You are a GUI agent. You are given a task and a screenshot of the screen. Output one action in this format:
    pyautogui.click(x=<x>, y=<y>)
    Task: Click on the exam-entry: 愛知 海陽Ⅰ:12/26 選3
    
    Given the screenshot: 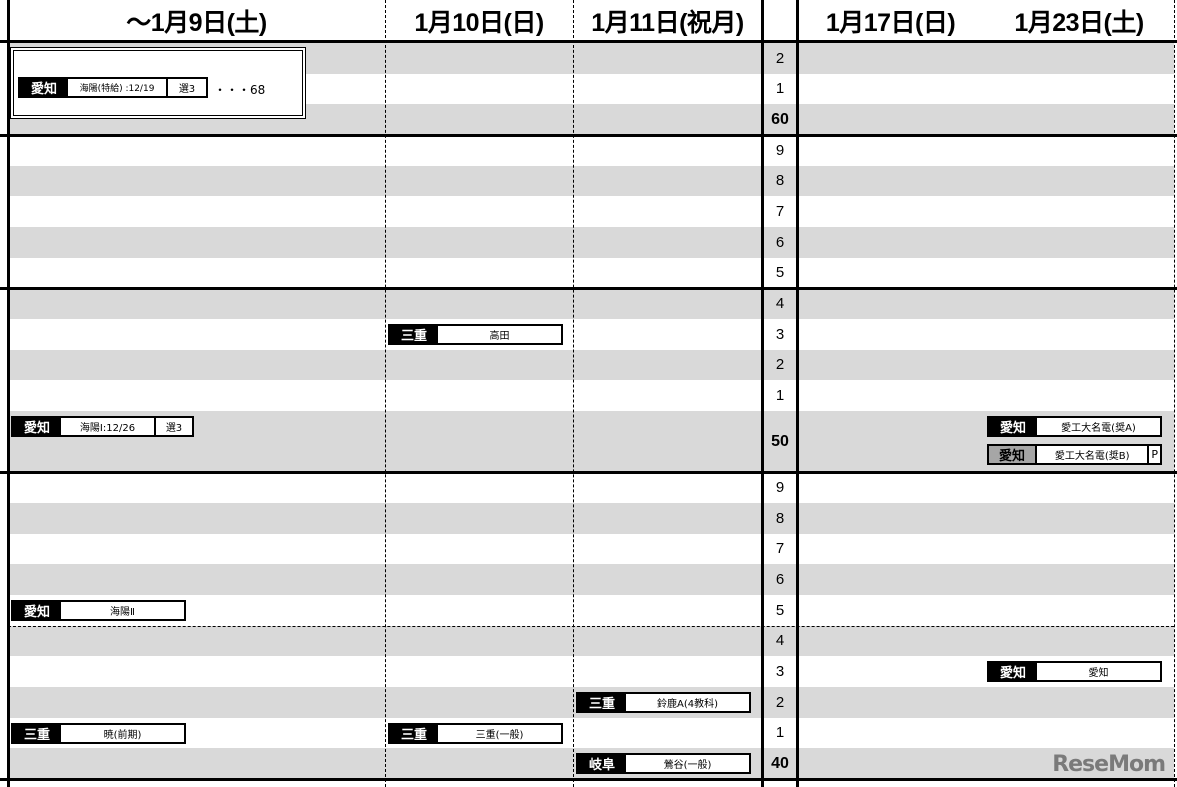 What is the action you would take?
    pyautogui.click(x=102, y=426)
    